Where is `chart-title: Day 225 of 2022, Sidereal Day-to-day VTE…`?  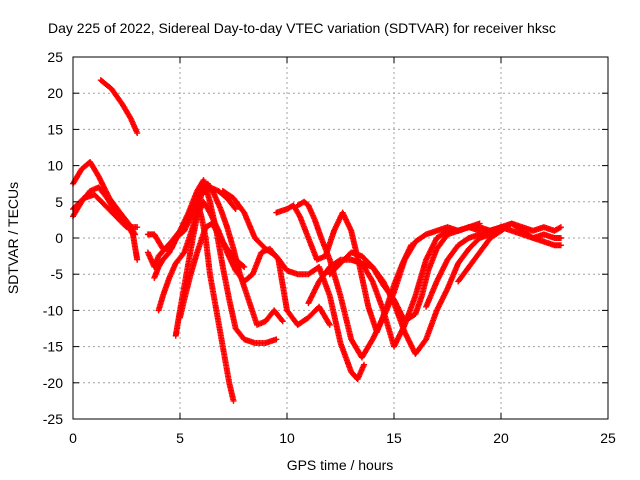 chart-title: Day 225 of 2022, Sidereal Day-to-day VTE… is located at coordinates (302, 28).